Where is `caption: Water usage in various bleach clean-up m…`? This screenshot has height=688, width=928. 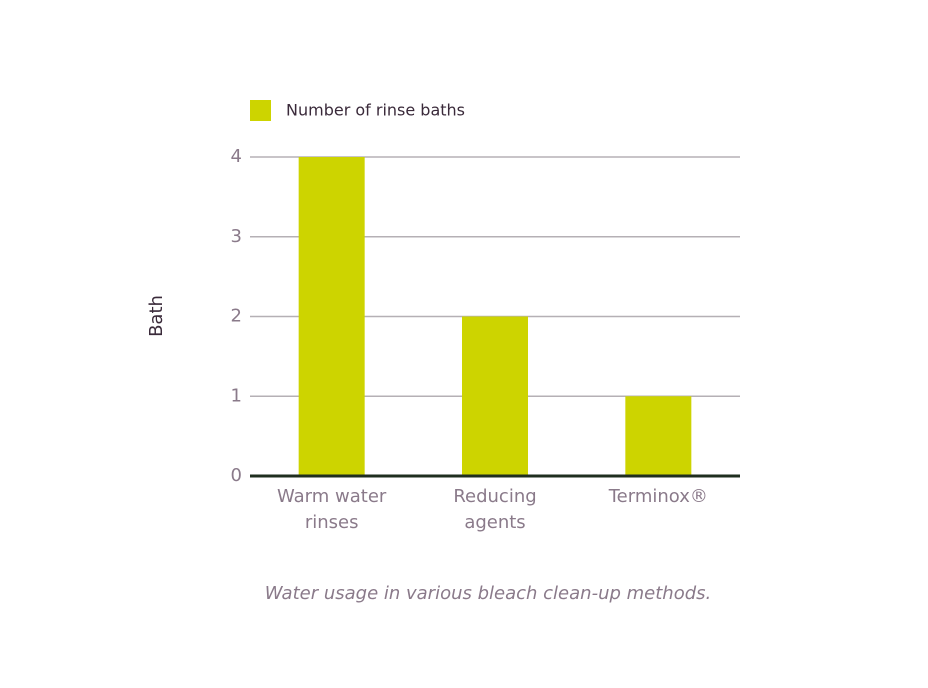
caption: Water usage in various bleach clean-up m… is located at coordinates (488, 593).